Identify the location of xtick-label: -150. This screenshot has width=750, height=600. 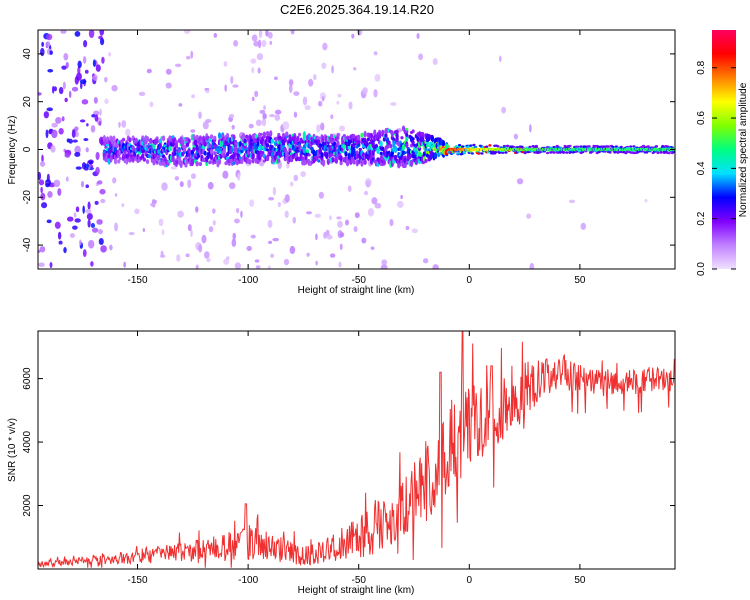
(138, 280).